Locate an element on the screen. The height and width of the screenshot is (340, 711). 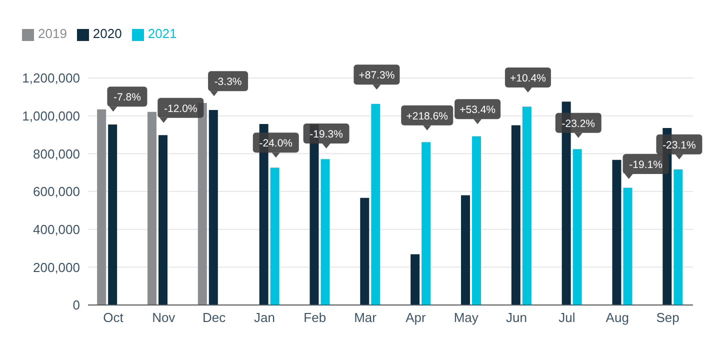
annotation: +53.4% is located at coordinates (478, 110).